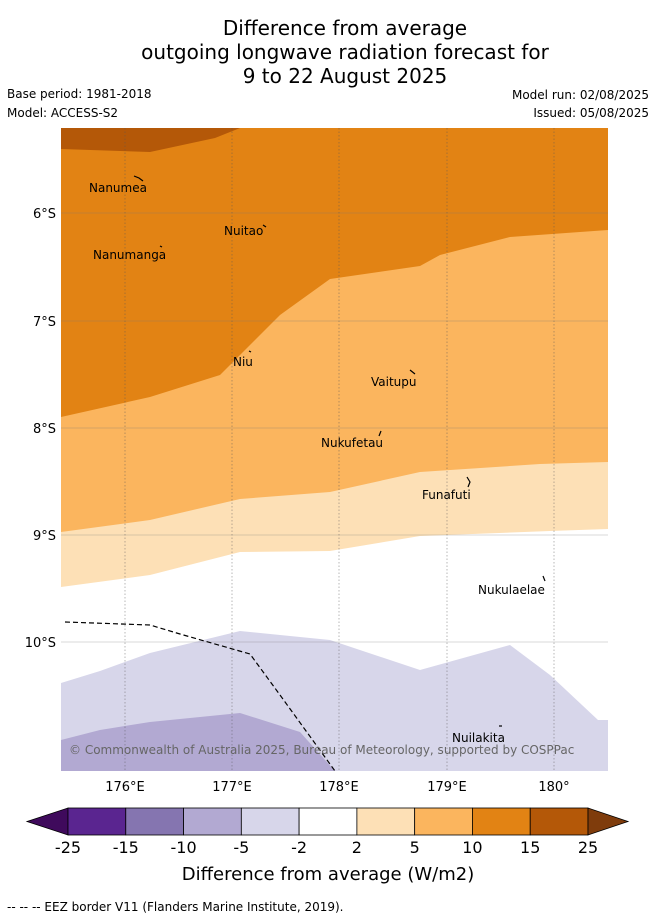 This screenshot has width=655, height=919. What do you see at coordinates (129, 255) in the screenshot?
I see `place-label-nanumanga: Nanumanga` at bounding box center [129, 255].